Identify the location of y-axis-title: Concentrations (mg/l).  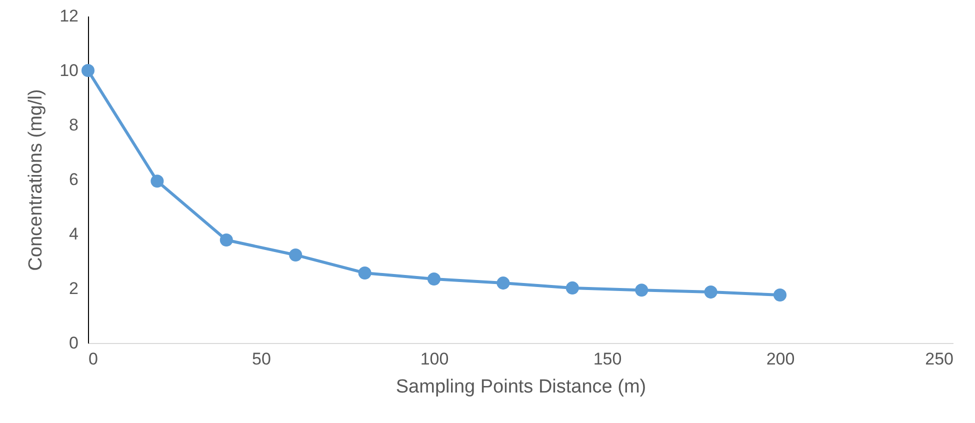
(36, 180).